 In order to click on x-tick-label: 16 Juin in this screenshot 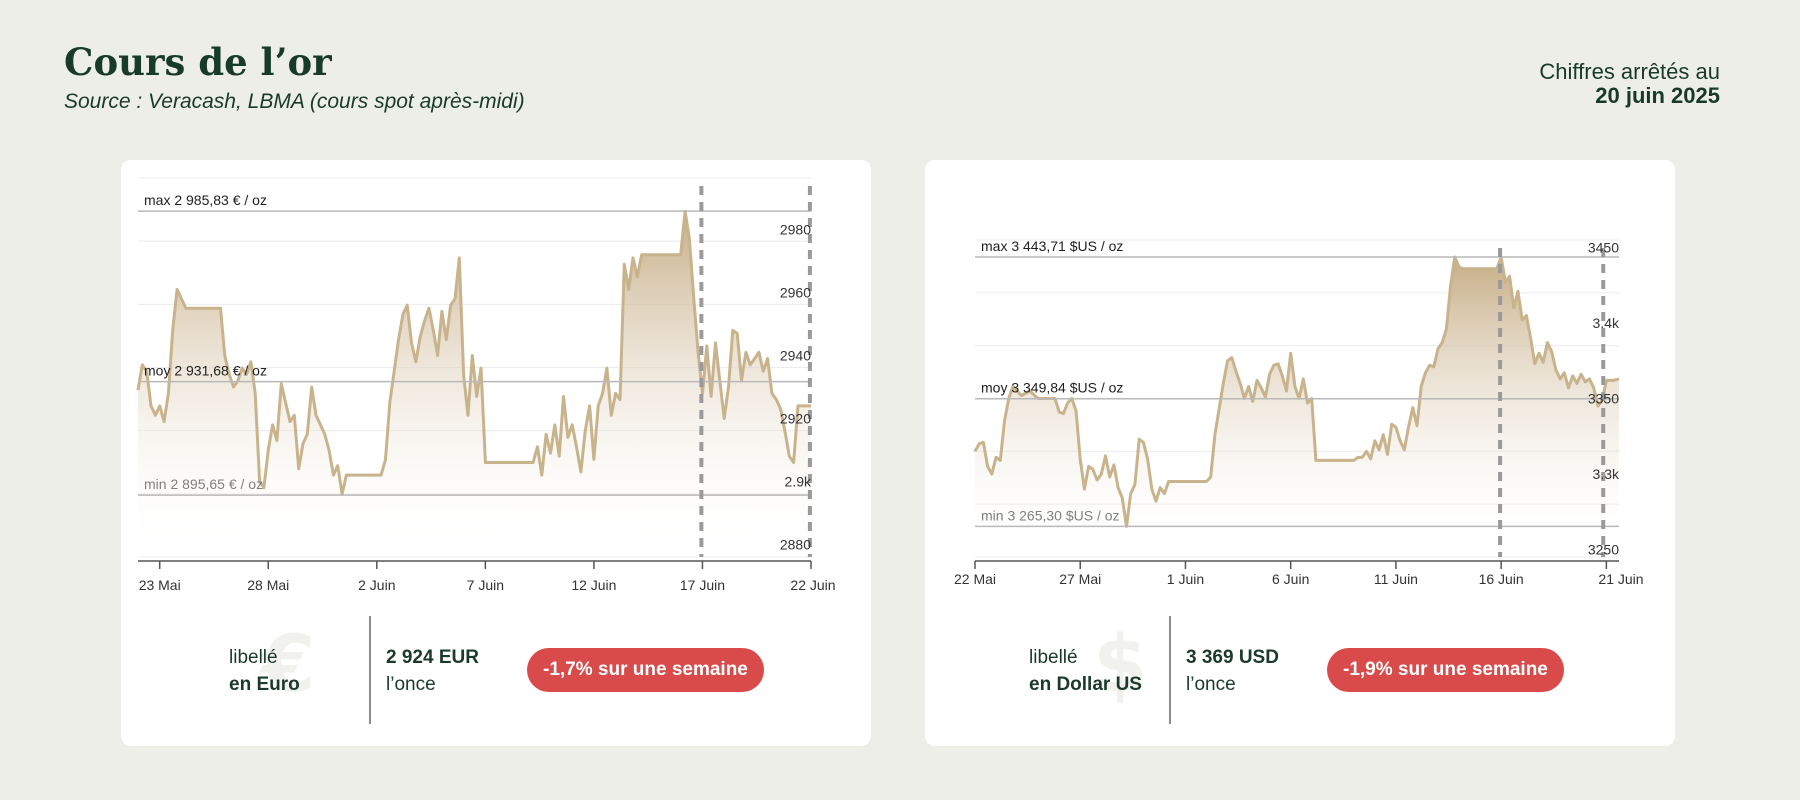, I will do `click(1501, 579)`.